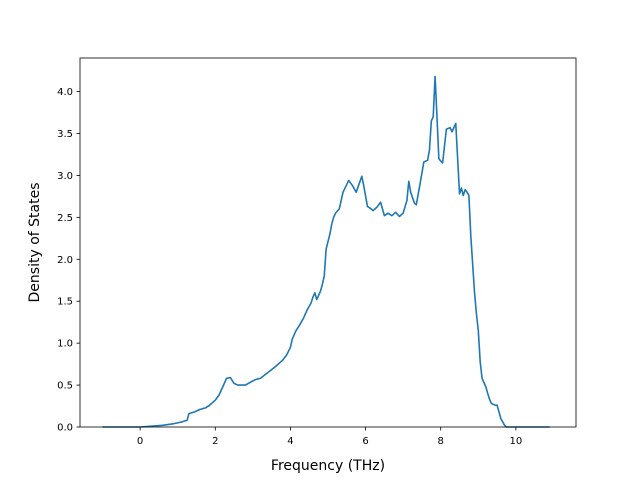 This screenshot has width=640, height=480. Describe the element at coordinates (65, 176) in the screenshot. I see `y-tick-label: 3.0` at that location.